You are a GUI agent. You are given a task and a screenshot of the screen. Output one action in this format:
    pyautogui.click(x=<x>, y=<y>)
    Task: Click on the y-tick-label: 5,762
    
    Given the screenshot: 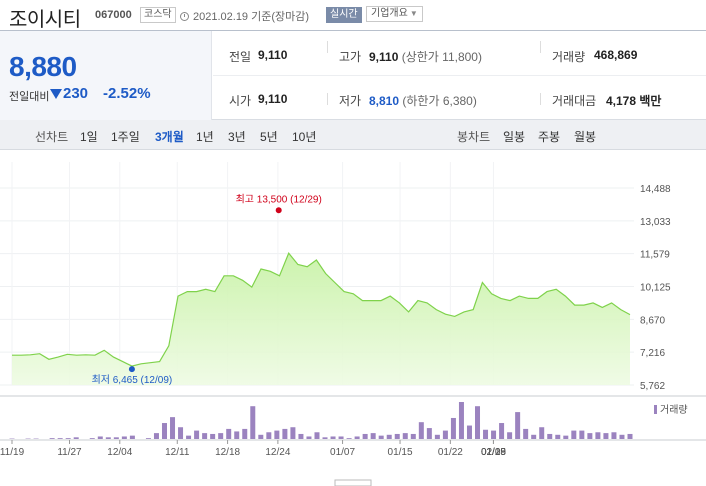 What is the action you would take?
    pyautogui.click(x=652, y=386)
    